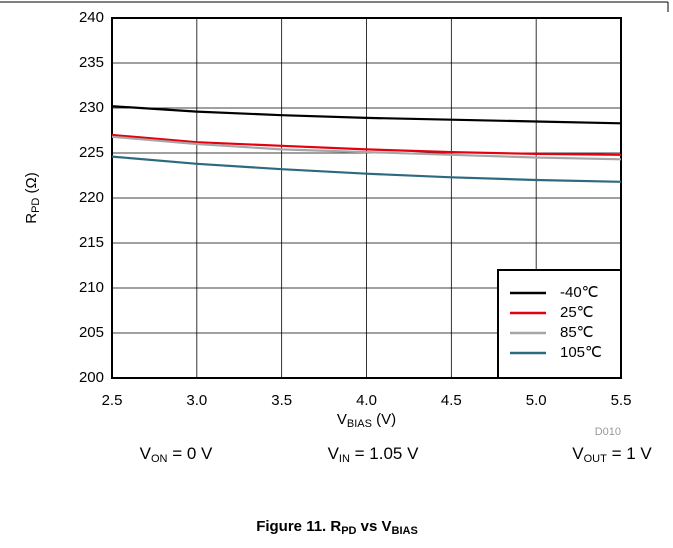  I want to click on condition-note: VON = 0 V, so click(176, 454).